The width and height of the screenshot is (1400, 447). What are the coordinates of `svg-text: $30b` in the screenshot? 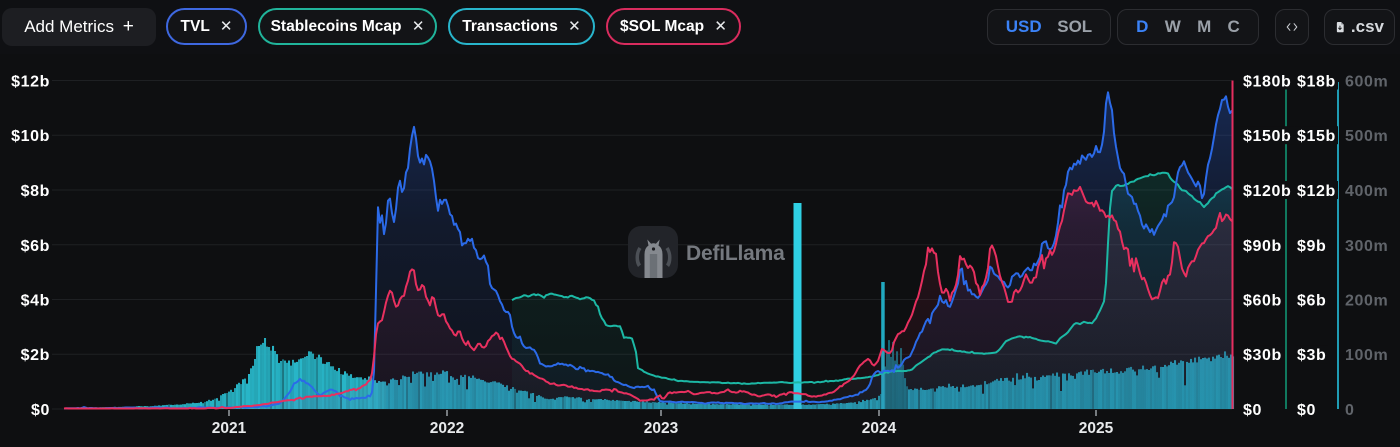 It's located at (1262, 355).